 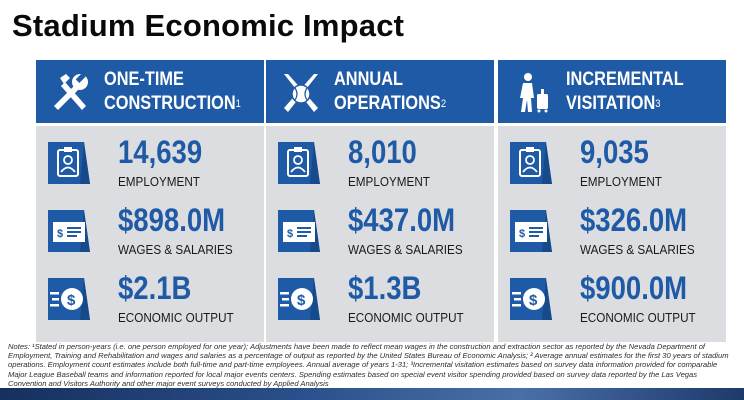 I want to click on column-heading: ANNUAL OPERATIONS2, so click(x=390, y=91).